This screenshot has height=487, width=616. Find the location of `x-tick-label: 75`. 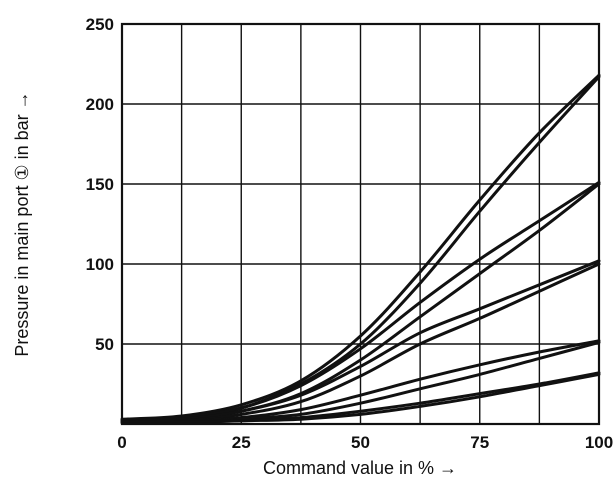

x-tick-label: 75 is located at coordinates (479, 442).